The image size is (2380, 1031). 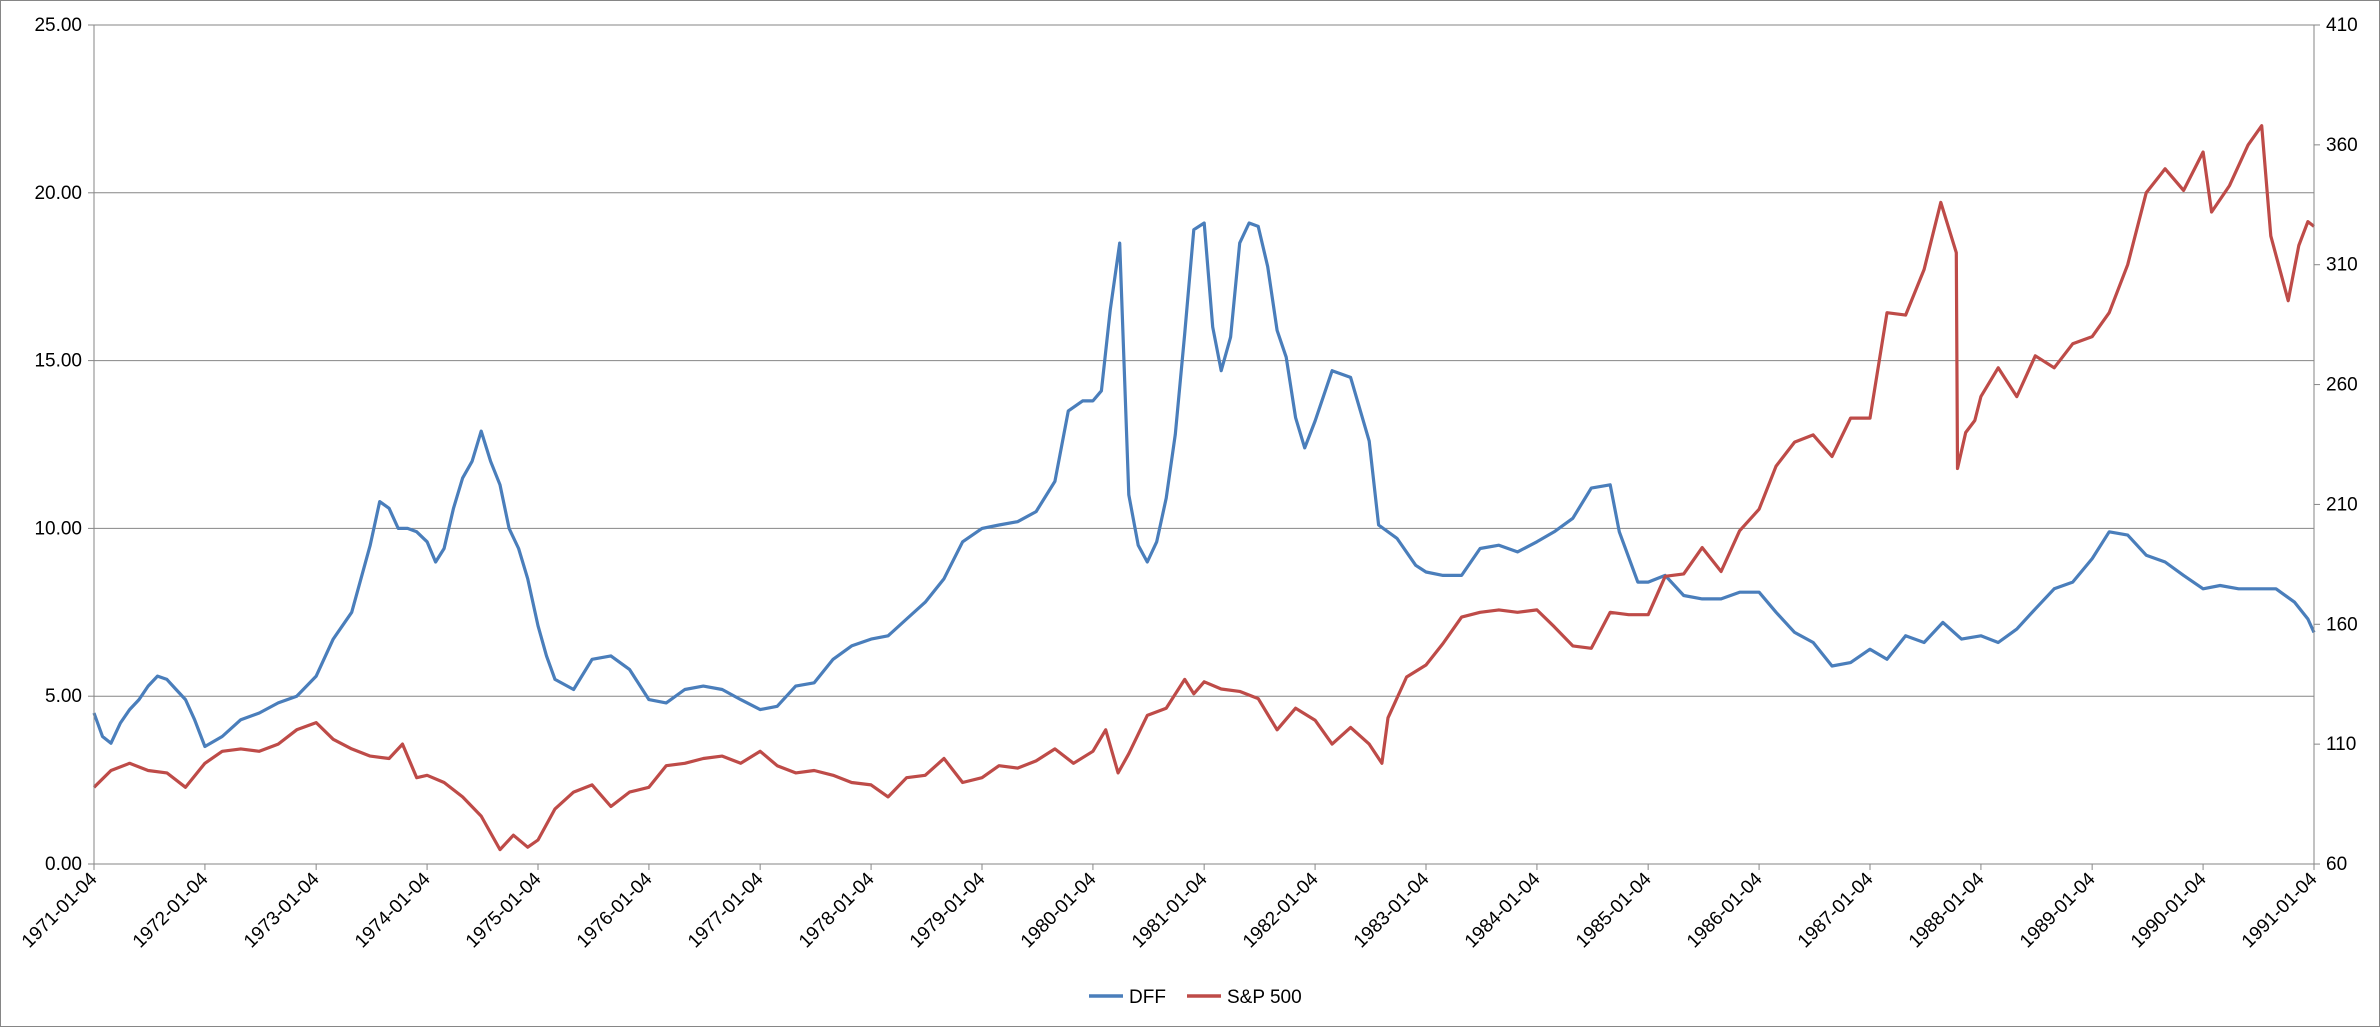 I want to click on x-tick-label: 1979-01-04, so click(x=948, y=910).